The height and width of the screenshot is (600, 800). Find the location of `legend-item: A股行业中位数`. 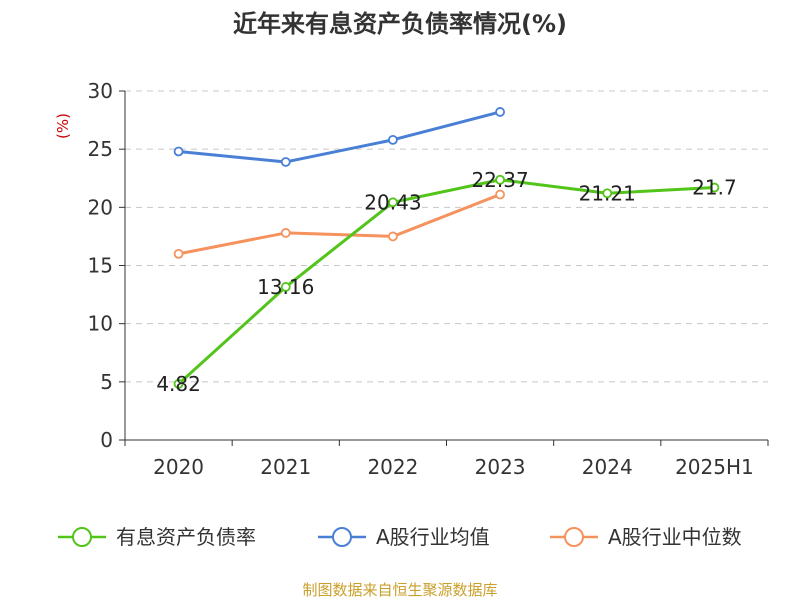

legend-item: A股行业中位数 is located at coordinates (646, 537).